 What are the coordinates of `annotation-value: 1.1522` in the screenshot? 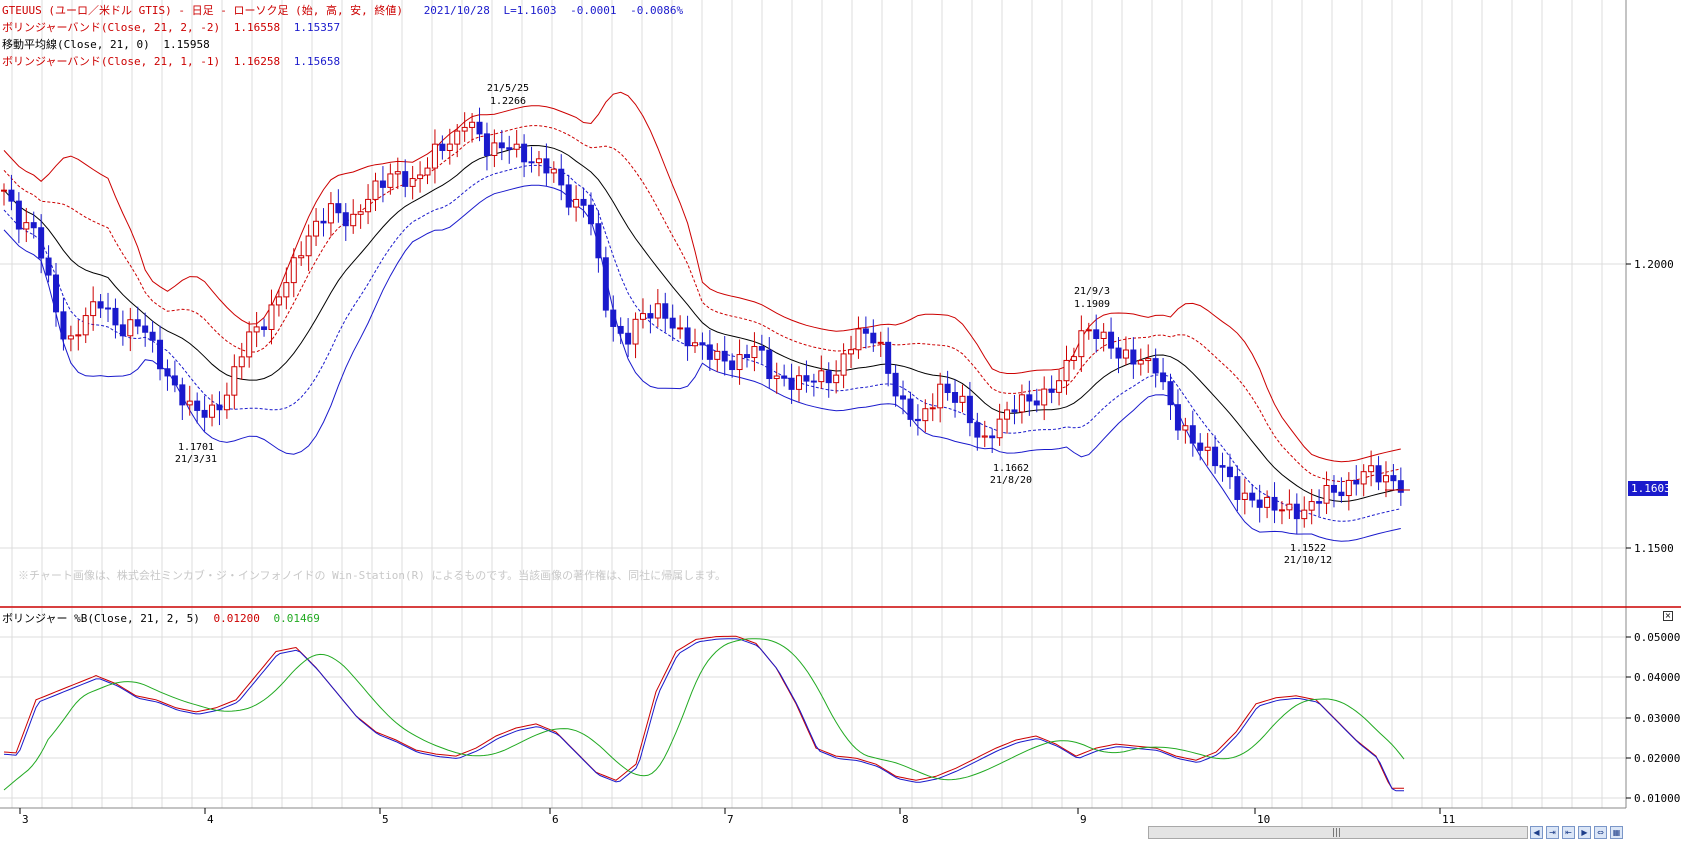 It's located at (1308, 548).